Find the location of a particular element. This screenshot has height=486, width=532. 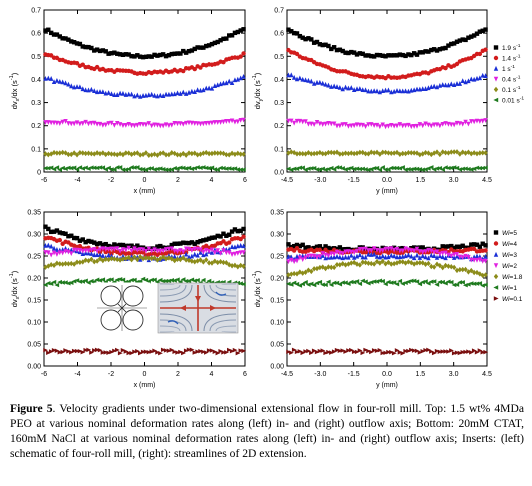

streamlines-image is located at coordinates (198, 308).